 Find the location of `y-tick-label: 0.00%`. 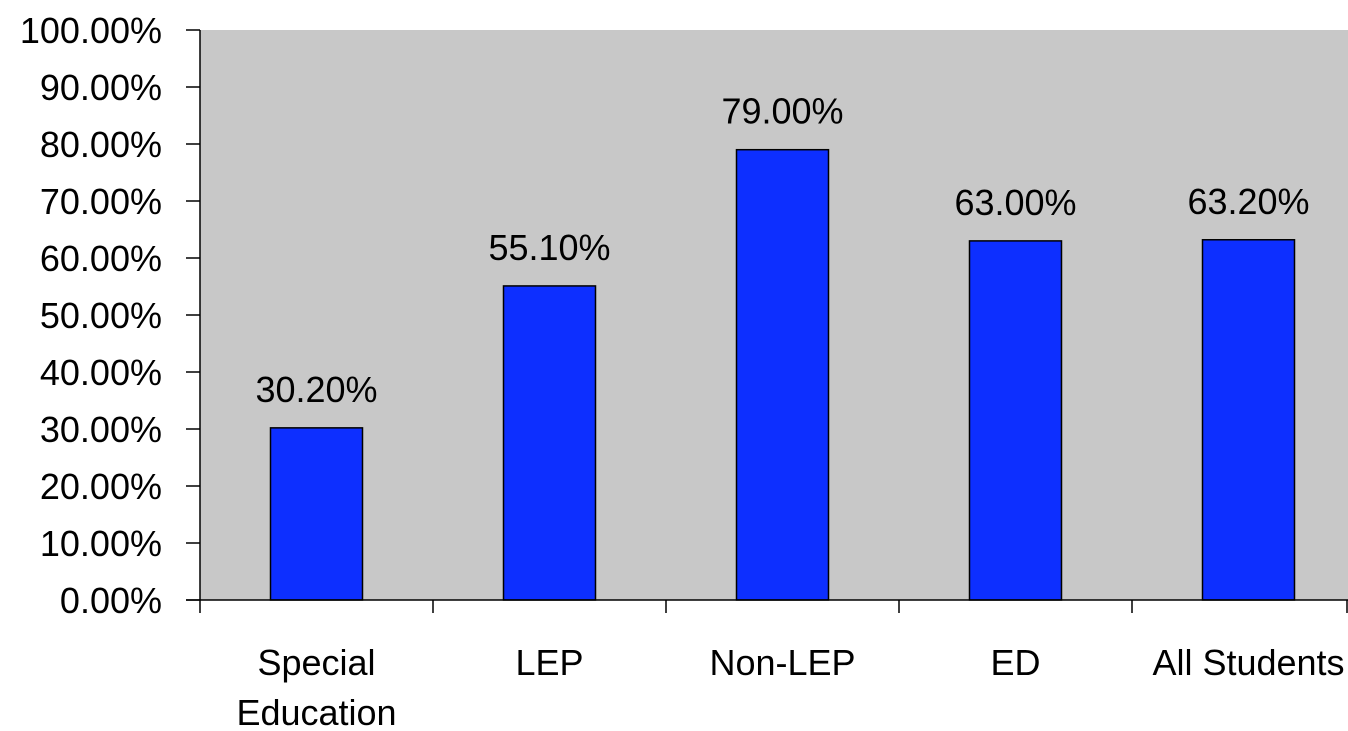

y-tick-label: 0.00% is located at coordinates (111, 600).